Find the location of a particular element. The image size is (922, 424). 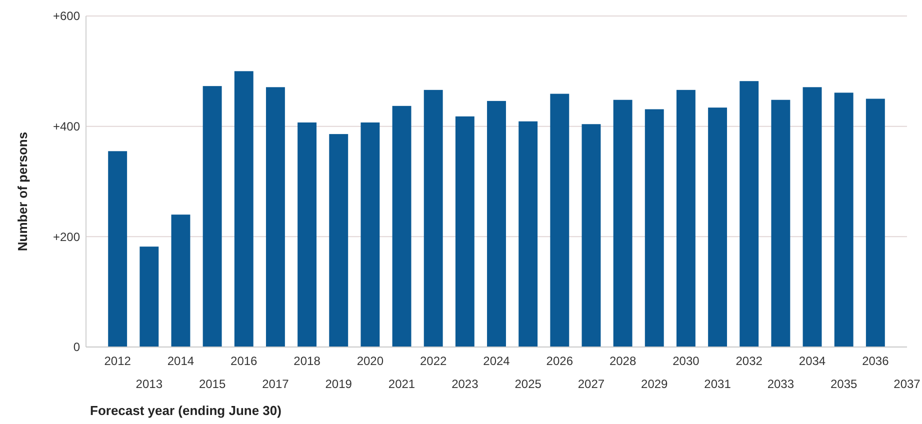

x-tick-label: 2014 is located at coordinates (180, 361).